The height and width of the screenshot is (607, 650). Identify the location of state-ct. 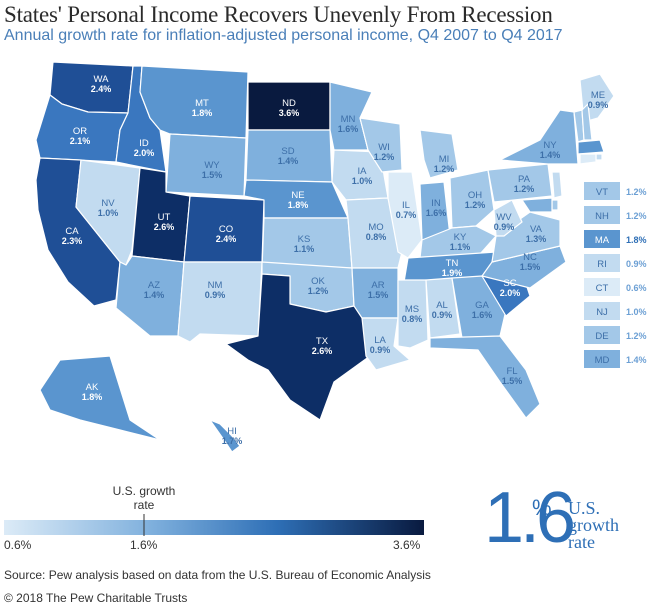
(588, 159).